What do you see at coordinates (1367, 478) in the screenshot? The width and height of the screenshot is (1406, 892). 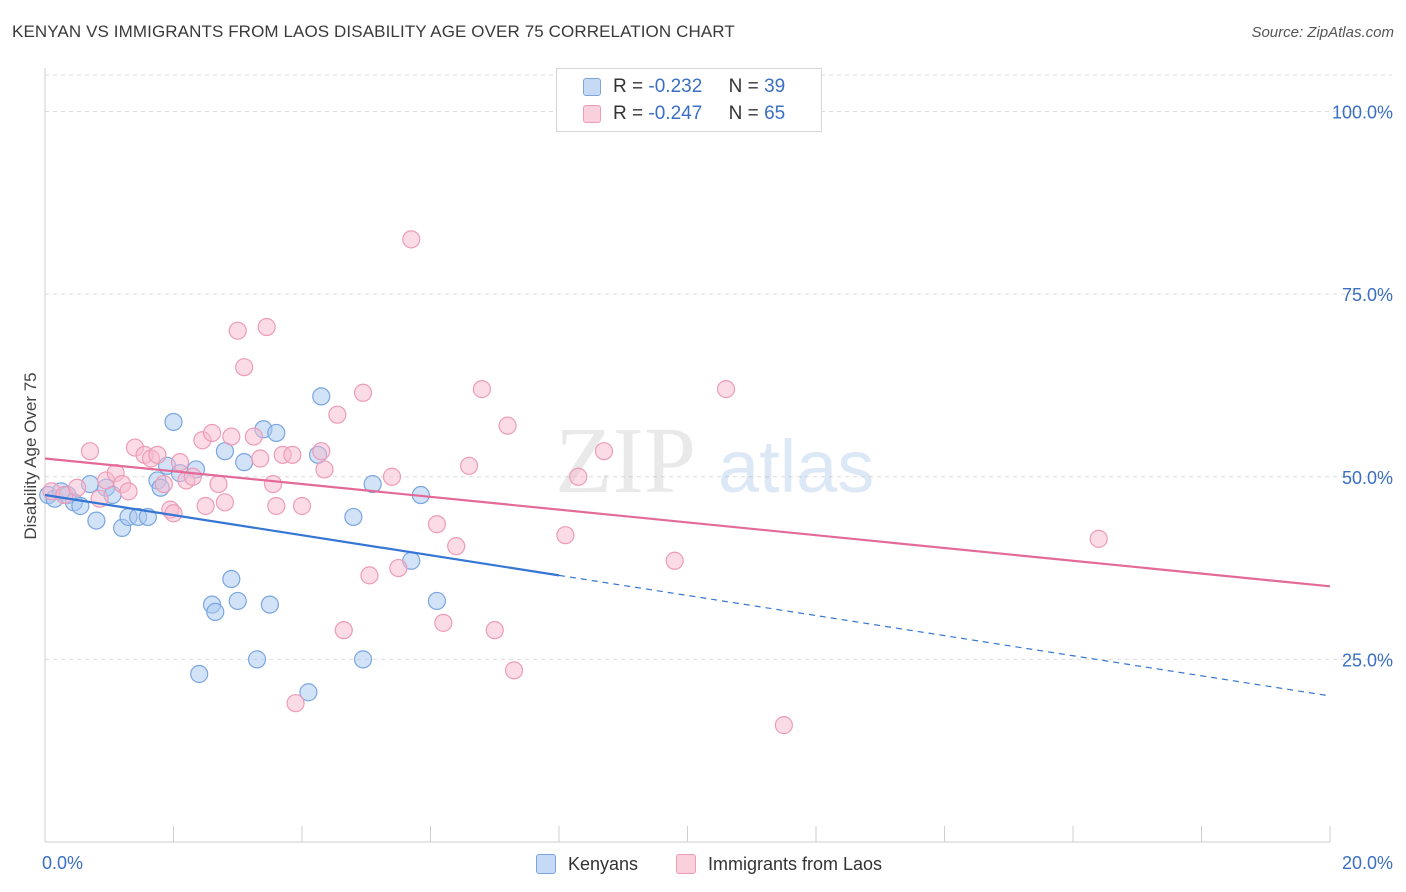 I see `y-tick-label: 50.0%` at bounding box center [1367, 478].